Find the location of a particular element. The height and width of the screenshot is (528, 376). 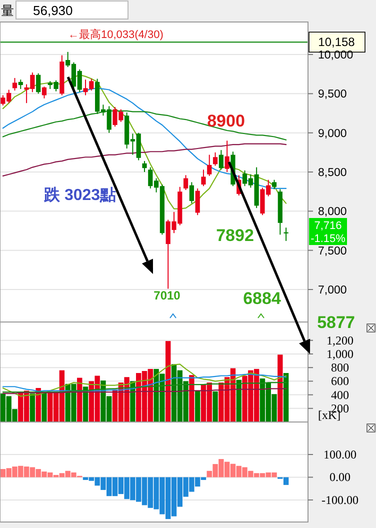

annotation: 6884 is located at coordinates (262, 298).